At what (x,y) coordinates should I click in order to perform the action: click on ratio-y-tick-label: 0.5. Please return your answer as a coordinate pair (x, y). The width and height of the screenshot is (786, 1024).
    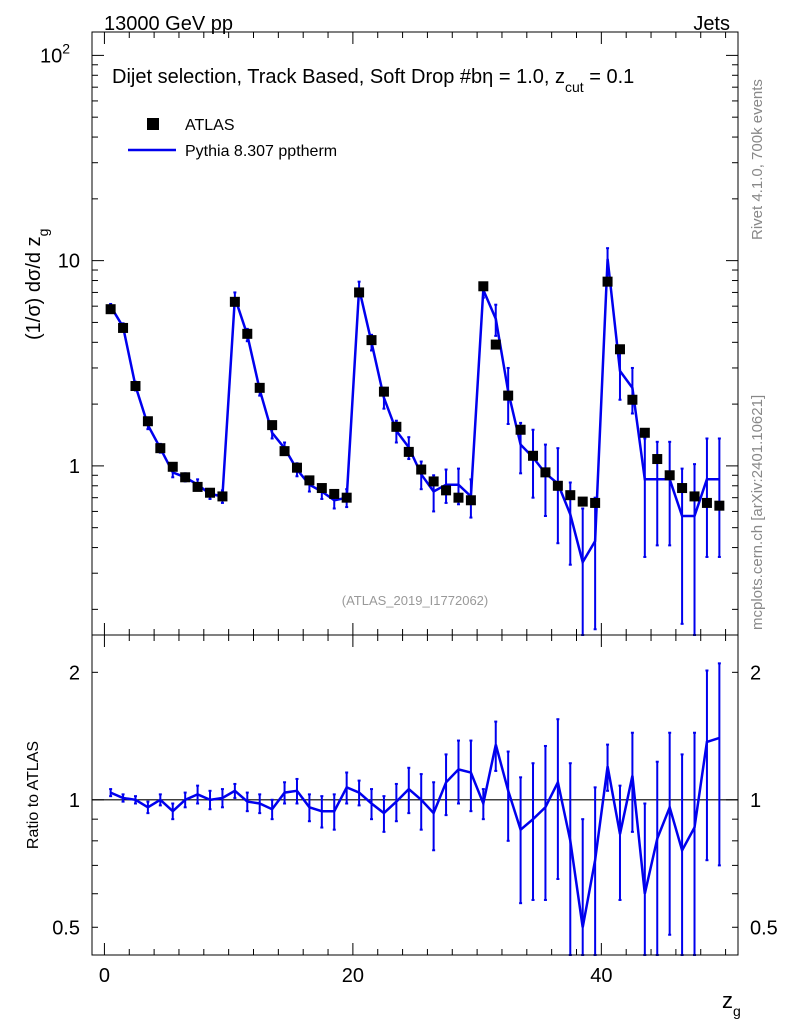
    Looking at the image, I should click on (66, 928).